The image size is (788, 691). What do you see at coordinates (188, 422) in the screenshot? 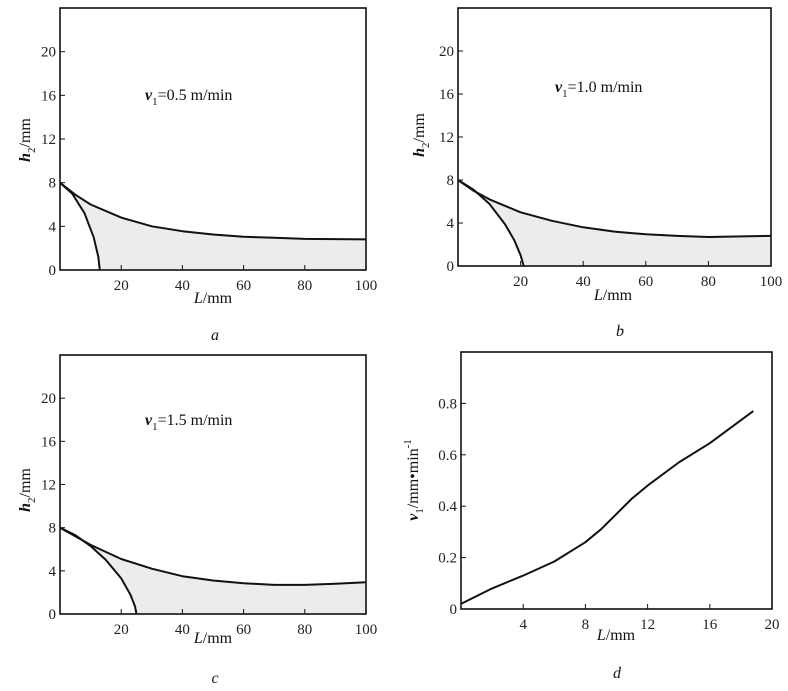
I see `annotation-c: v1=1.5 m/min` at bounding box center [188, 422].